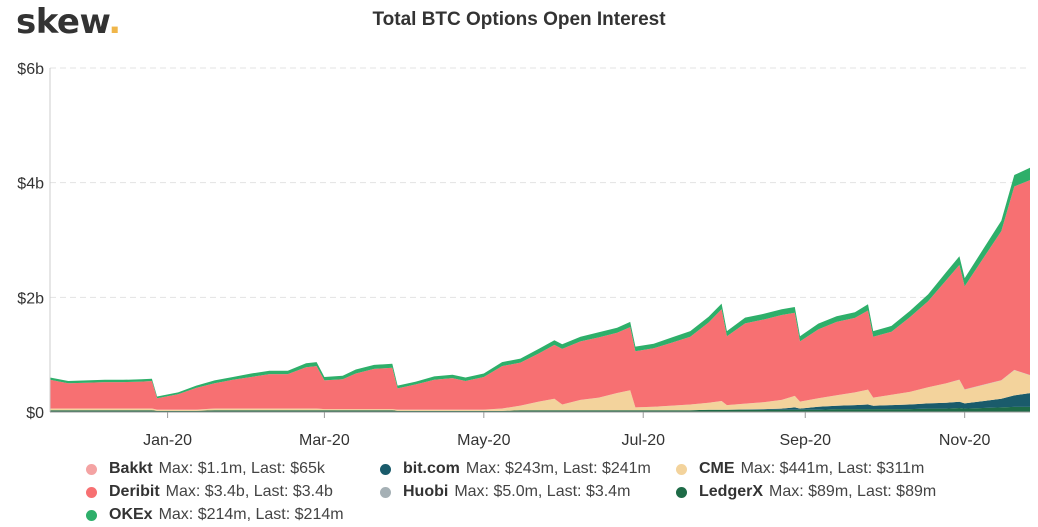  What do you see at coordinates (542, 491) in the screenshot?
I see `legend-stats: Max: $5.0m, Last: $3.4m` at bounding box center [542, 491].